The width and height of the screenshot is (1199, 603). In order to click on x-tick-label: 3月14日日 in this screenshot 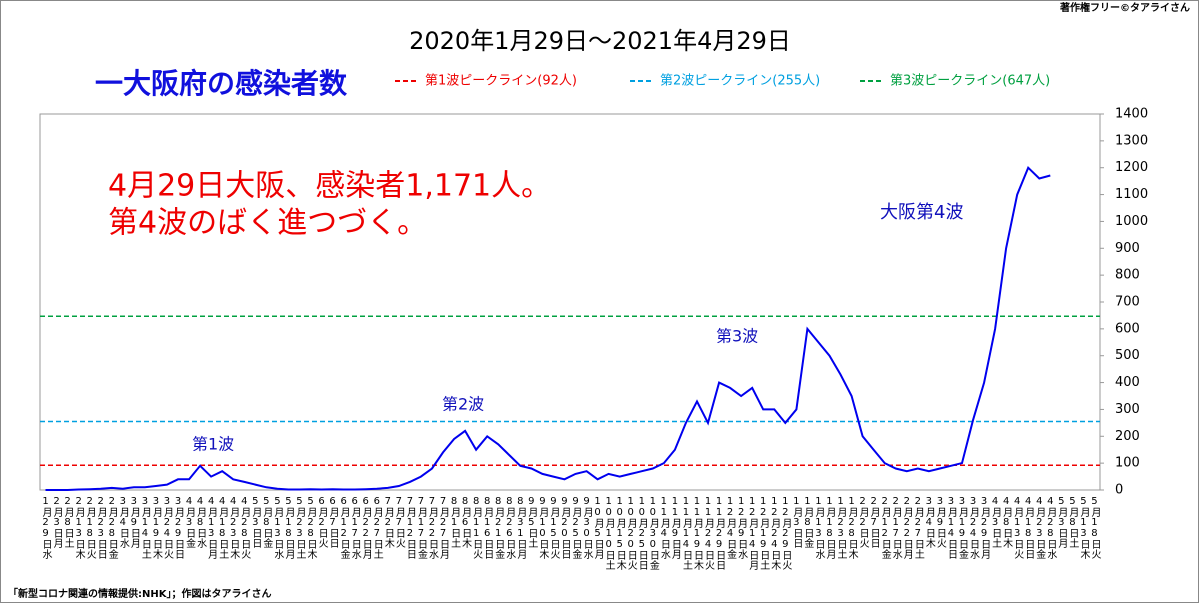, I will do `click(951, 527)`.